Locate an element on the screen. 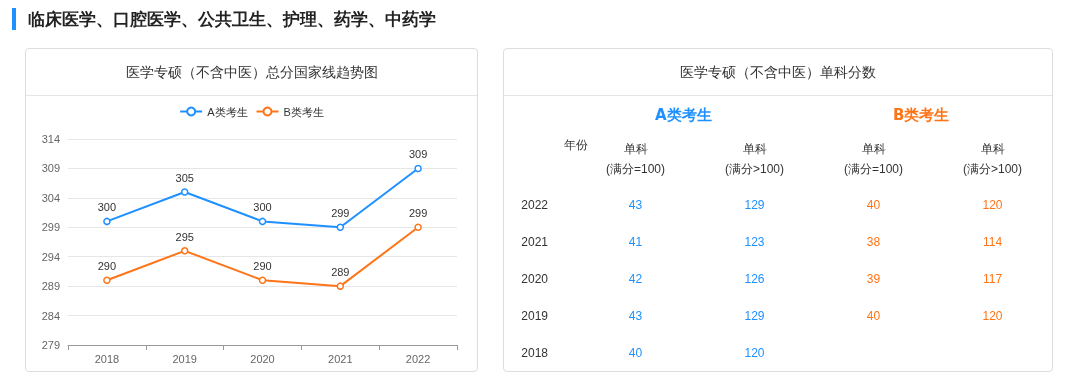 The height and width of the screenshot is (386, 1080). y-tick-label: 284 is located at coordinates (50, 315).